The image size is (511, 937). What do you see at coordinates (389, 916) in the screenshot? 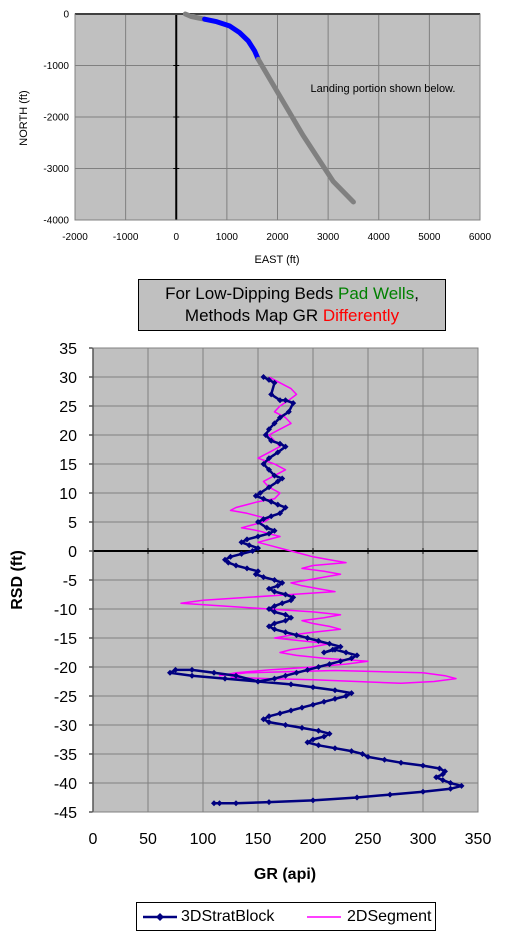
I see `legend-2dsegment-label: 2DSegment` at bounding box center [389, 916].